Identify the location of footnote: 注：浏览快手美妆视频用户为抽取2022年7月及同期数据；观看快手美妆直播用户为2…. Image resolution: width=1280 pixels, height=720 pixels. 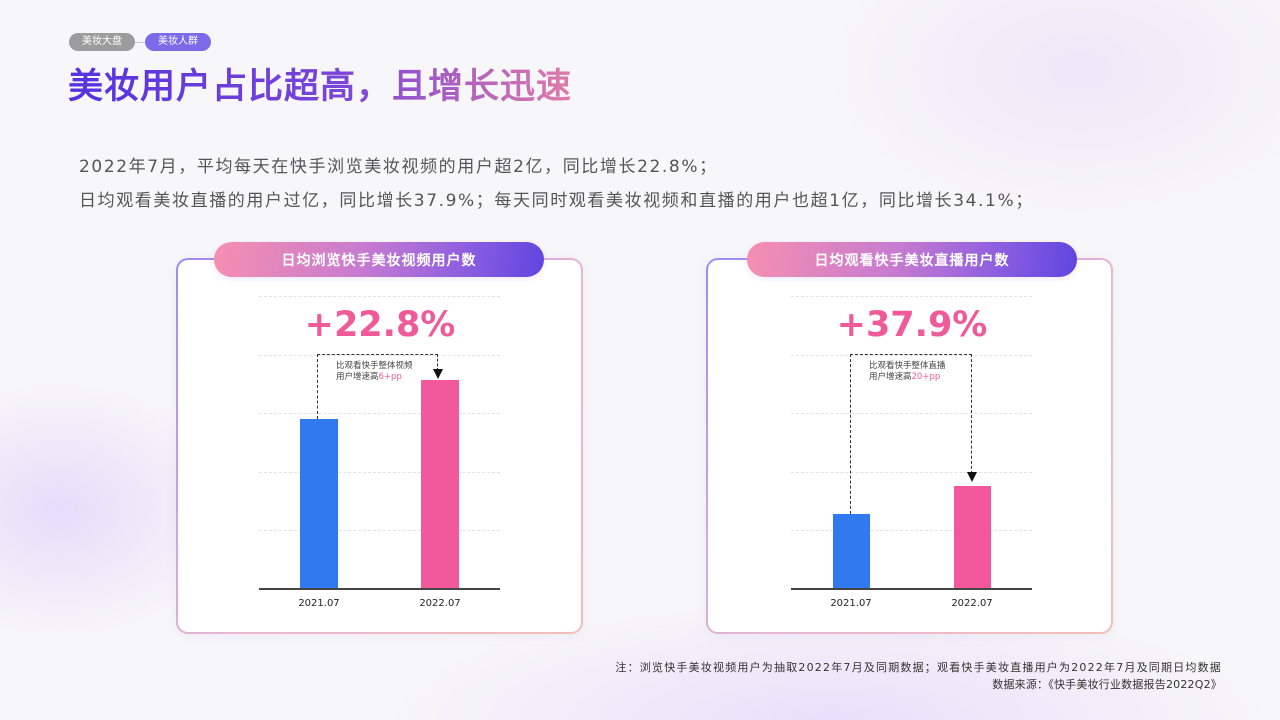
(918, 676).